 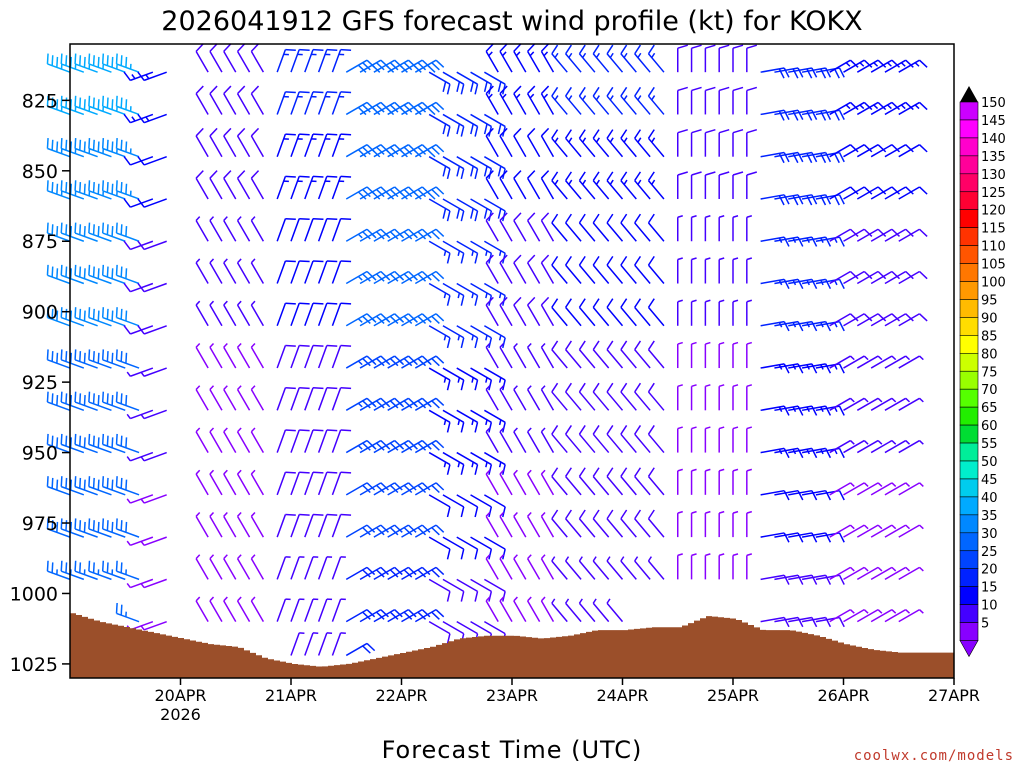 I want to click on legend-swatch, so click(x=969, y=362).